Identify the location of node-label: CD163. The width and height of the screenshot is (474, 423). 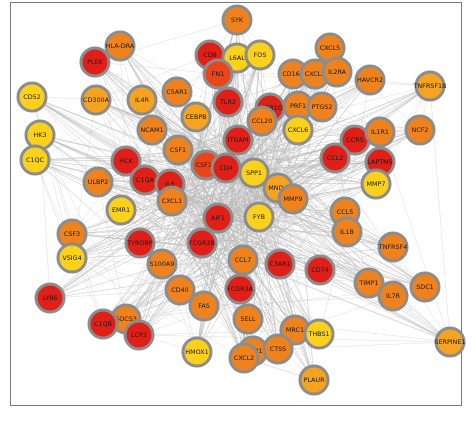
(293, 74).